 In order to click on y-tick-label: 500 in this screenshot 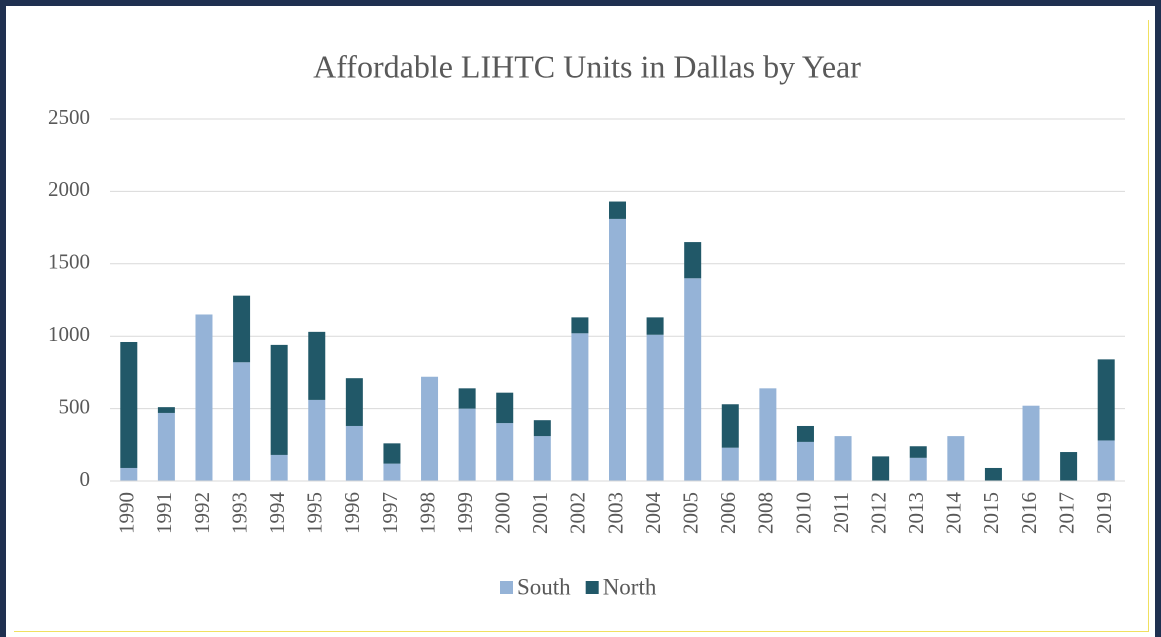, I will do `click(75, 406)`.